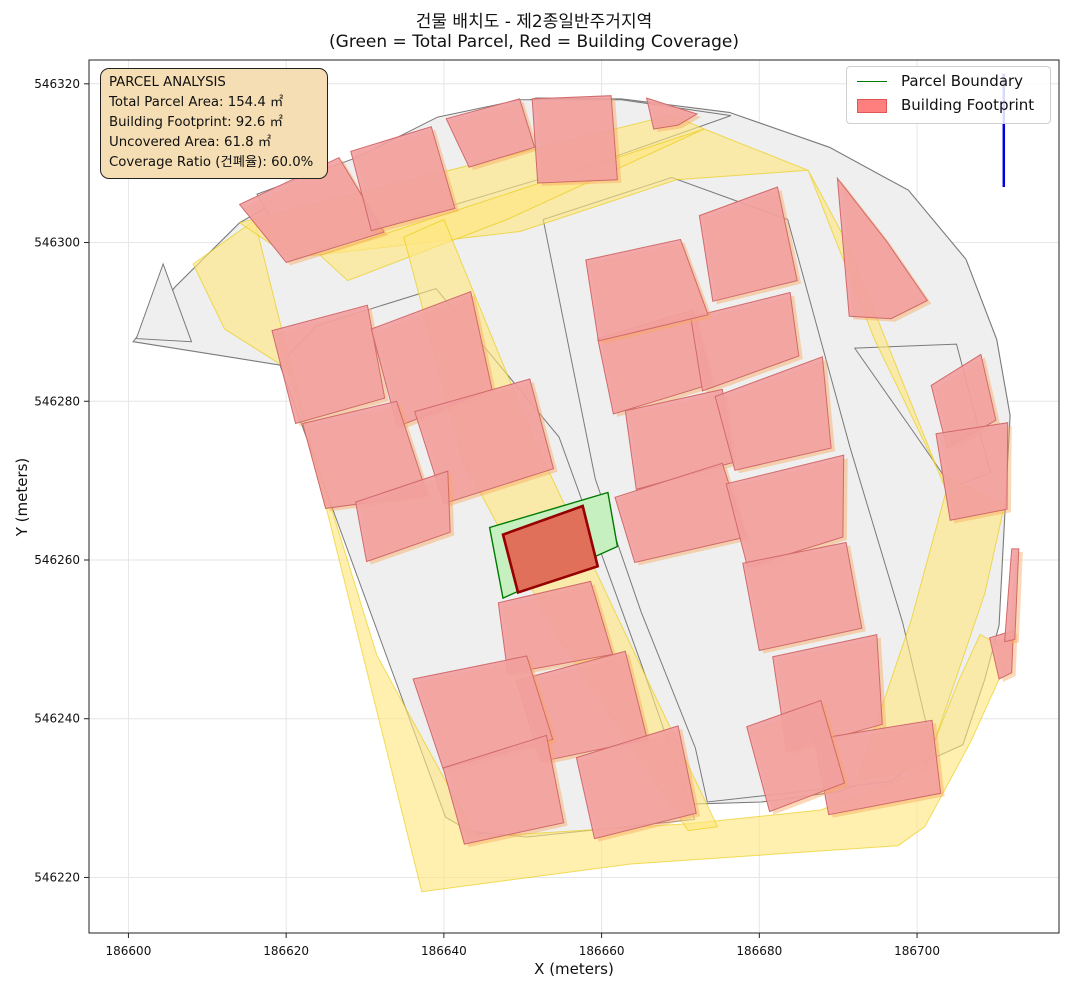  Describe the element at coordinates (444, 951) in the screenshot. I see `x-tick-label: 186640` at that location.